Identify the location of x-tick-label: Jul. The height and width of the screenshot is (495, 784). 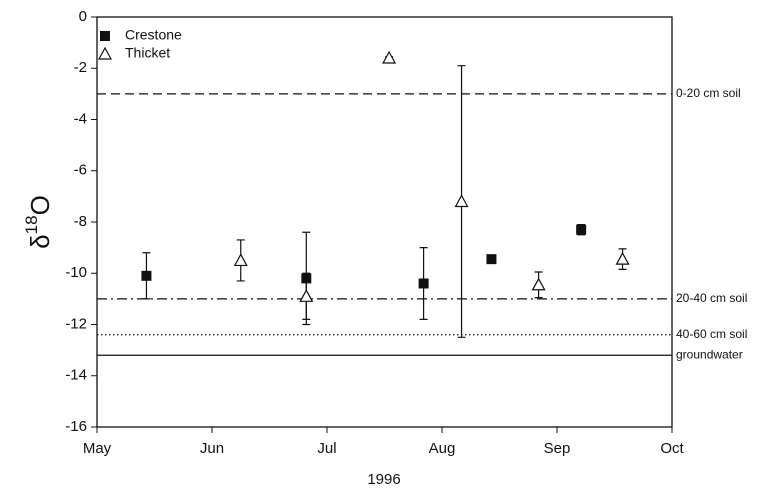
(326, 448).